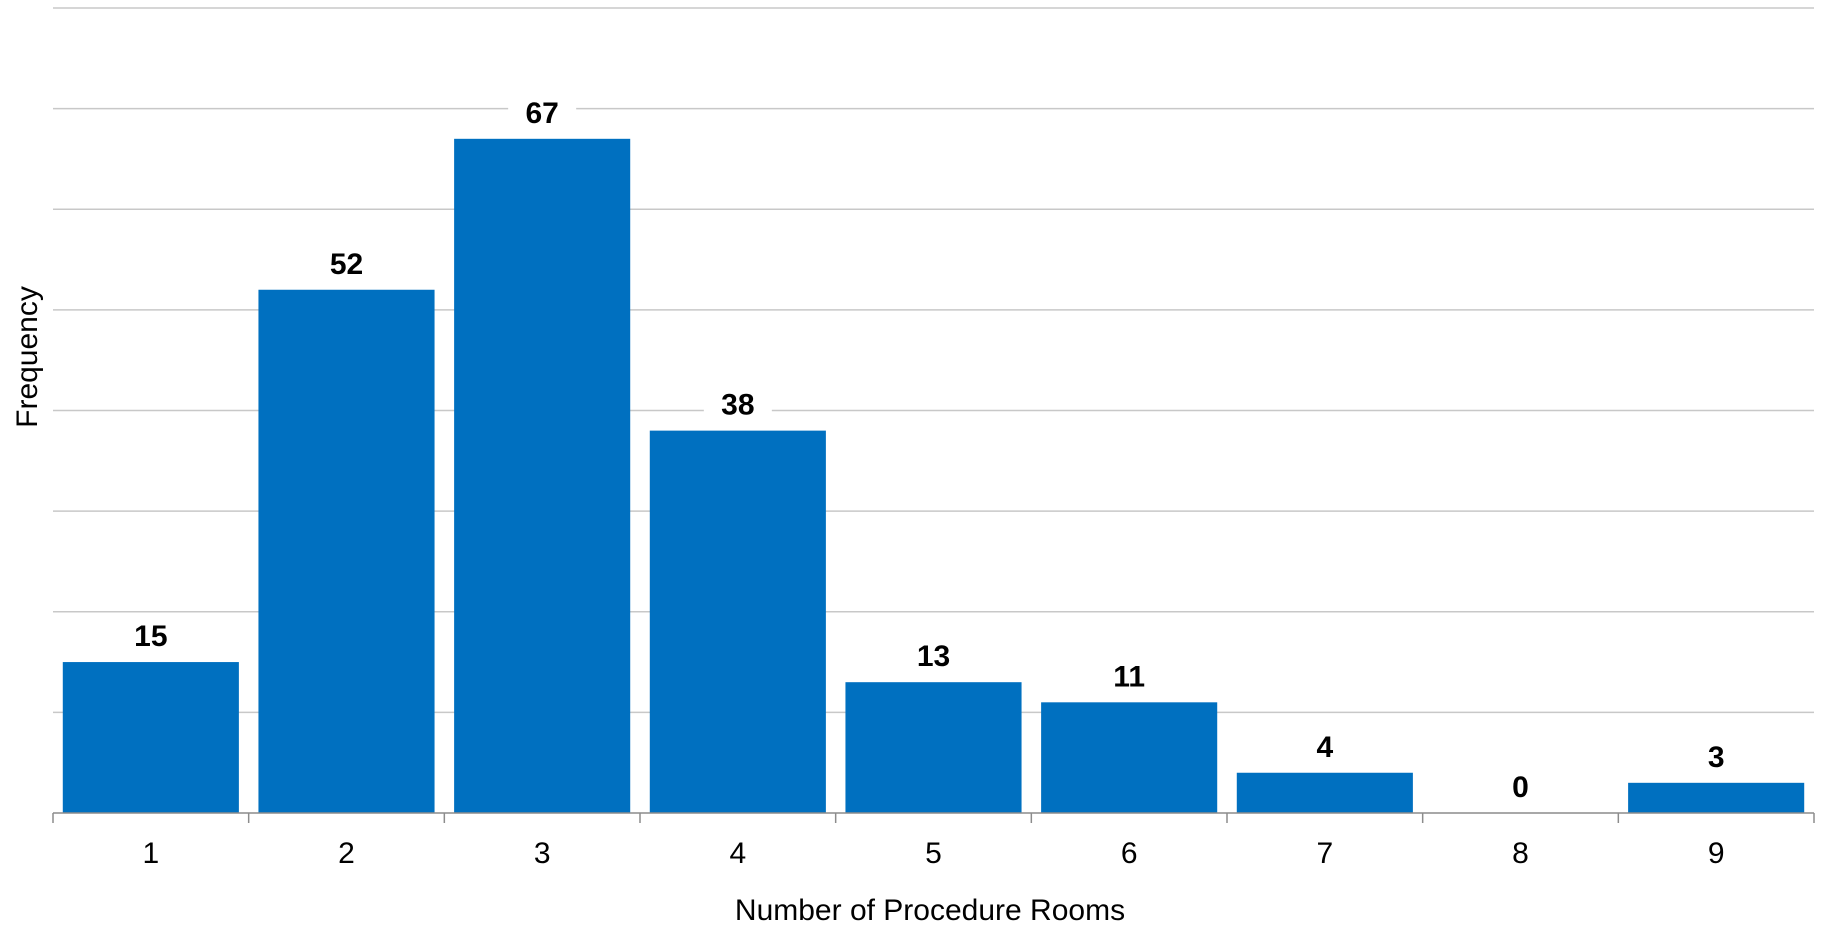 Image resolution: width=1821 pixels, height=930 pixels. Describe the element at coordinates (933, 853) in the screenshot. I see `x-tick-label-5: 5` at that location.